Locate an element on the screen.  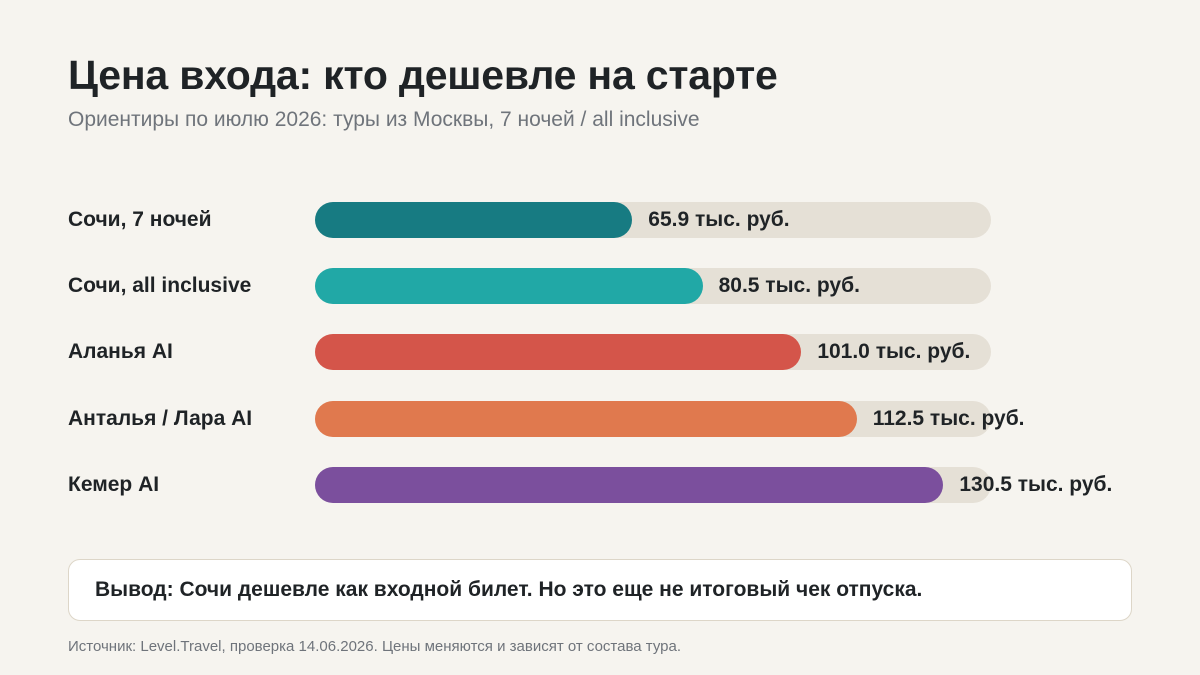
category-label: Аланья AI is located at coordinates (120, 351).